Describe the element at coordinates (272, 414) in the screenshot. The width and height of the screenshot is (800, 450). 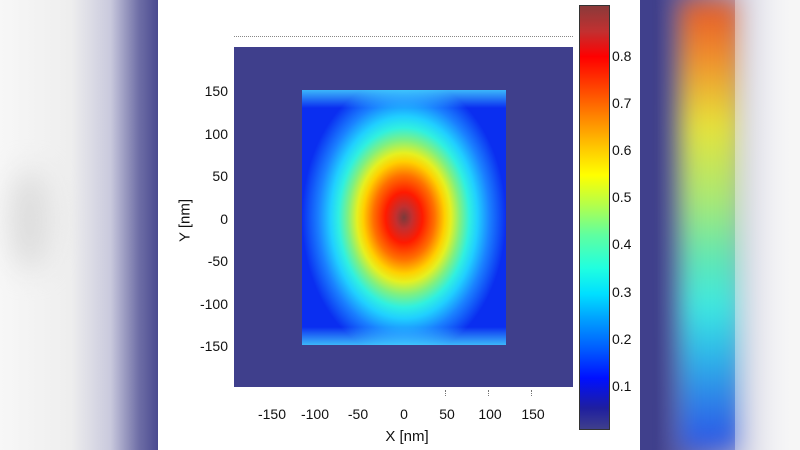
I see `x-tick: -150` at that location.